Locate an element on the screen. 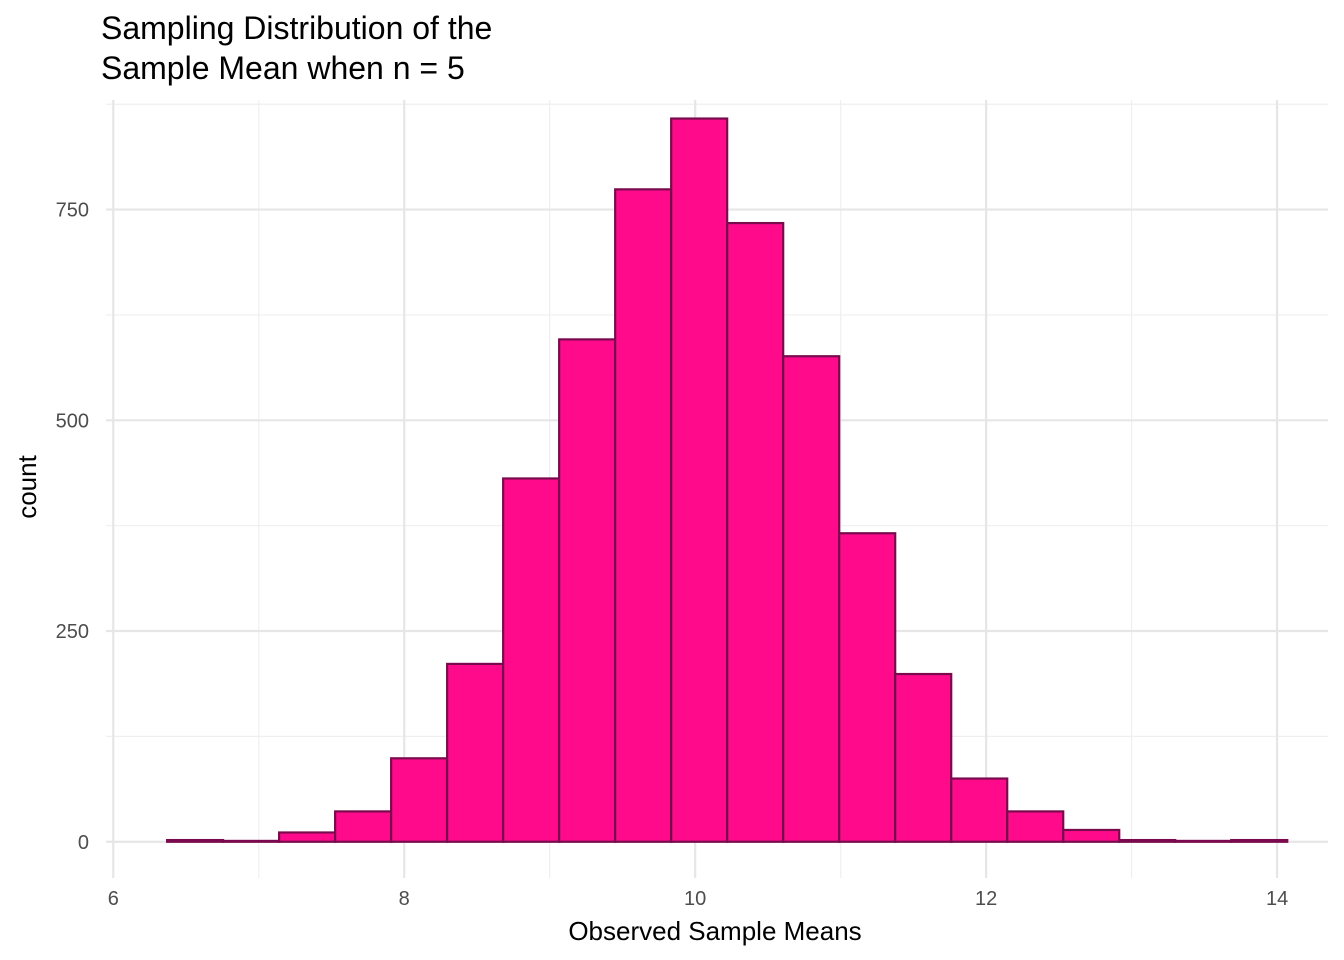  x-tick-label: 14 is located at coordinates (1277, 899).